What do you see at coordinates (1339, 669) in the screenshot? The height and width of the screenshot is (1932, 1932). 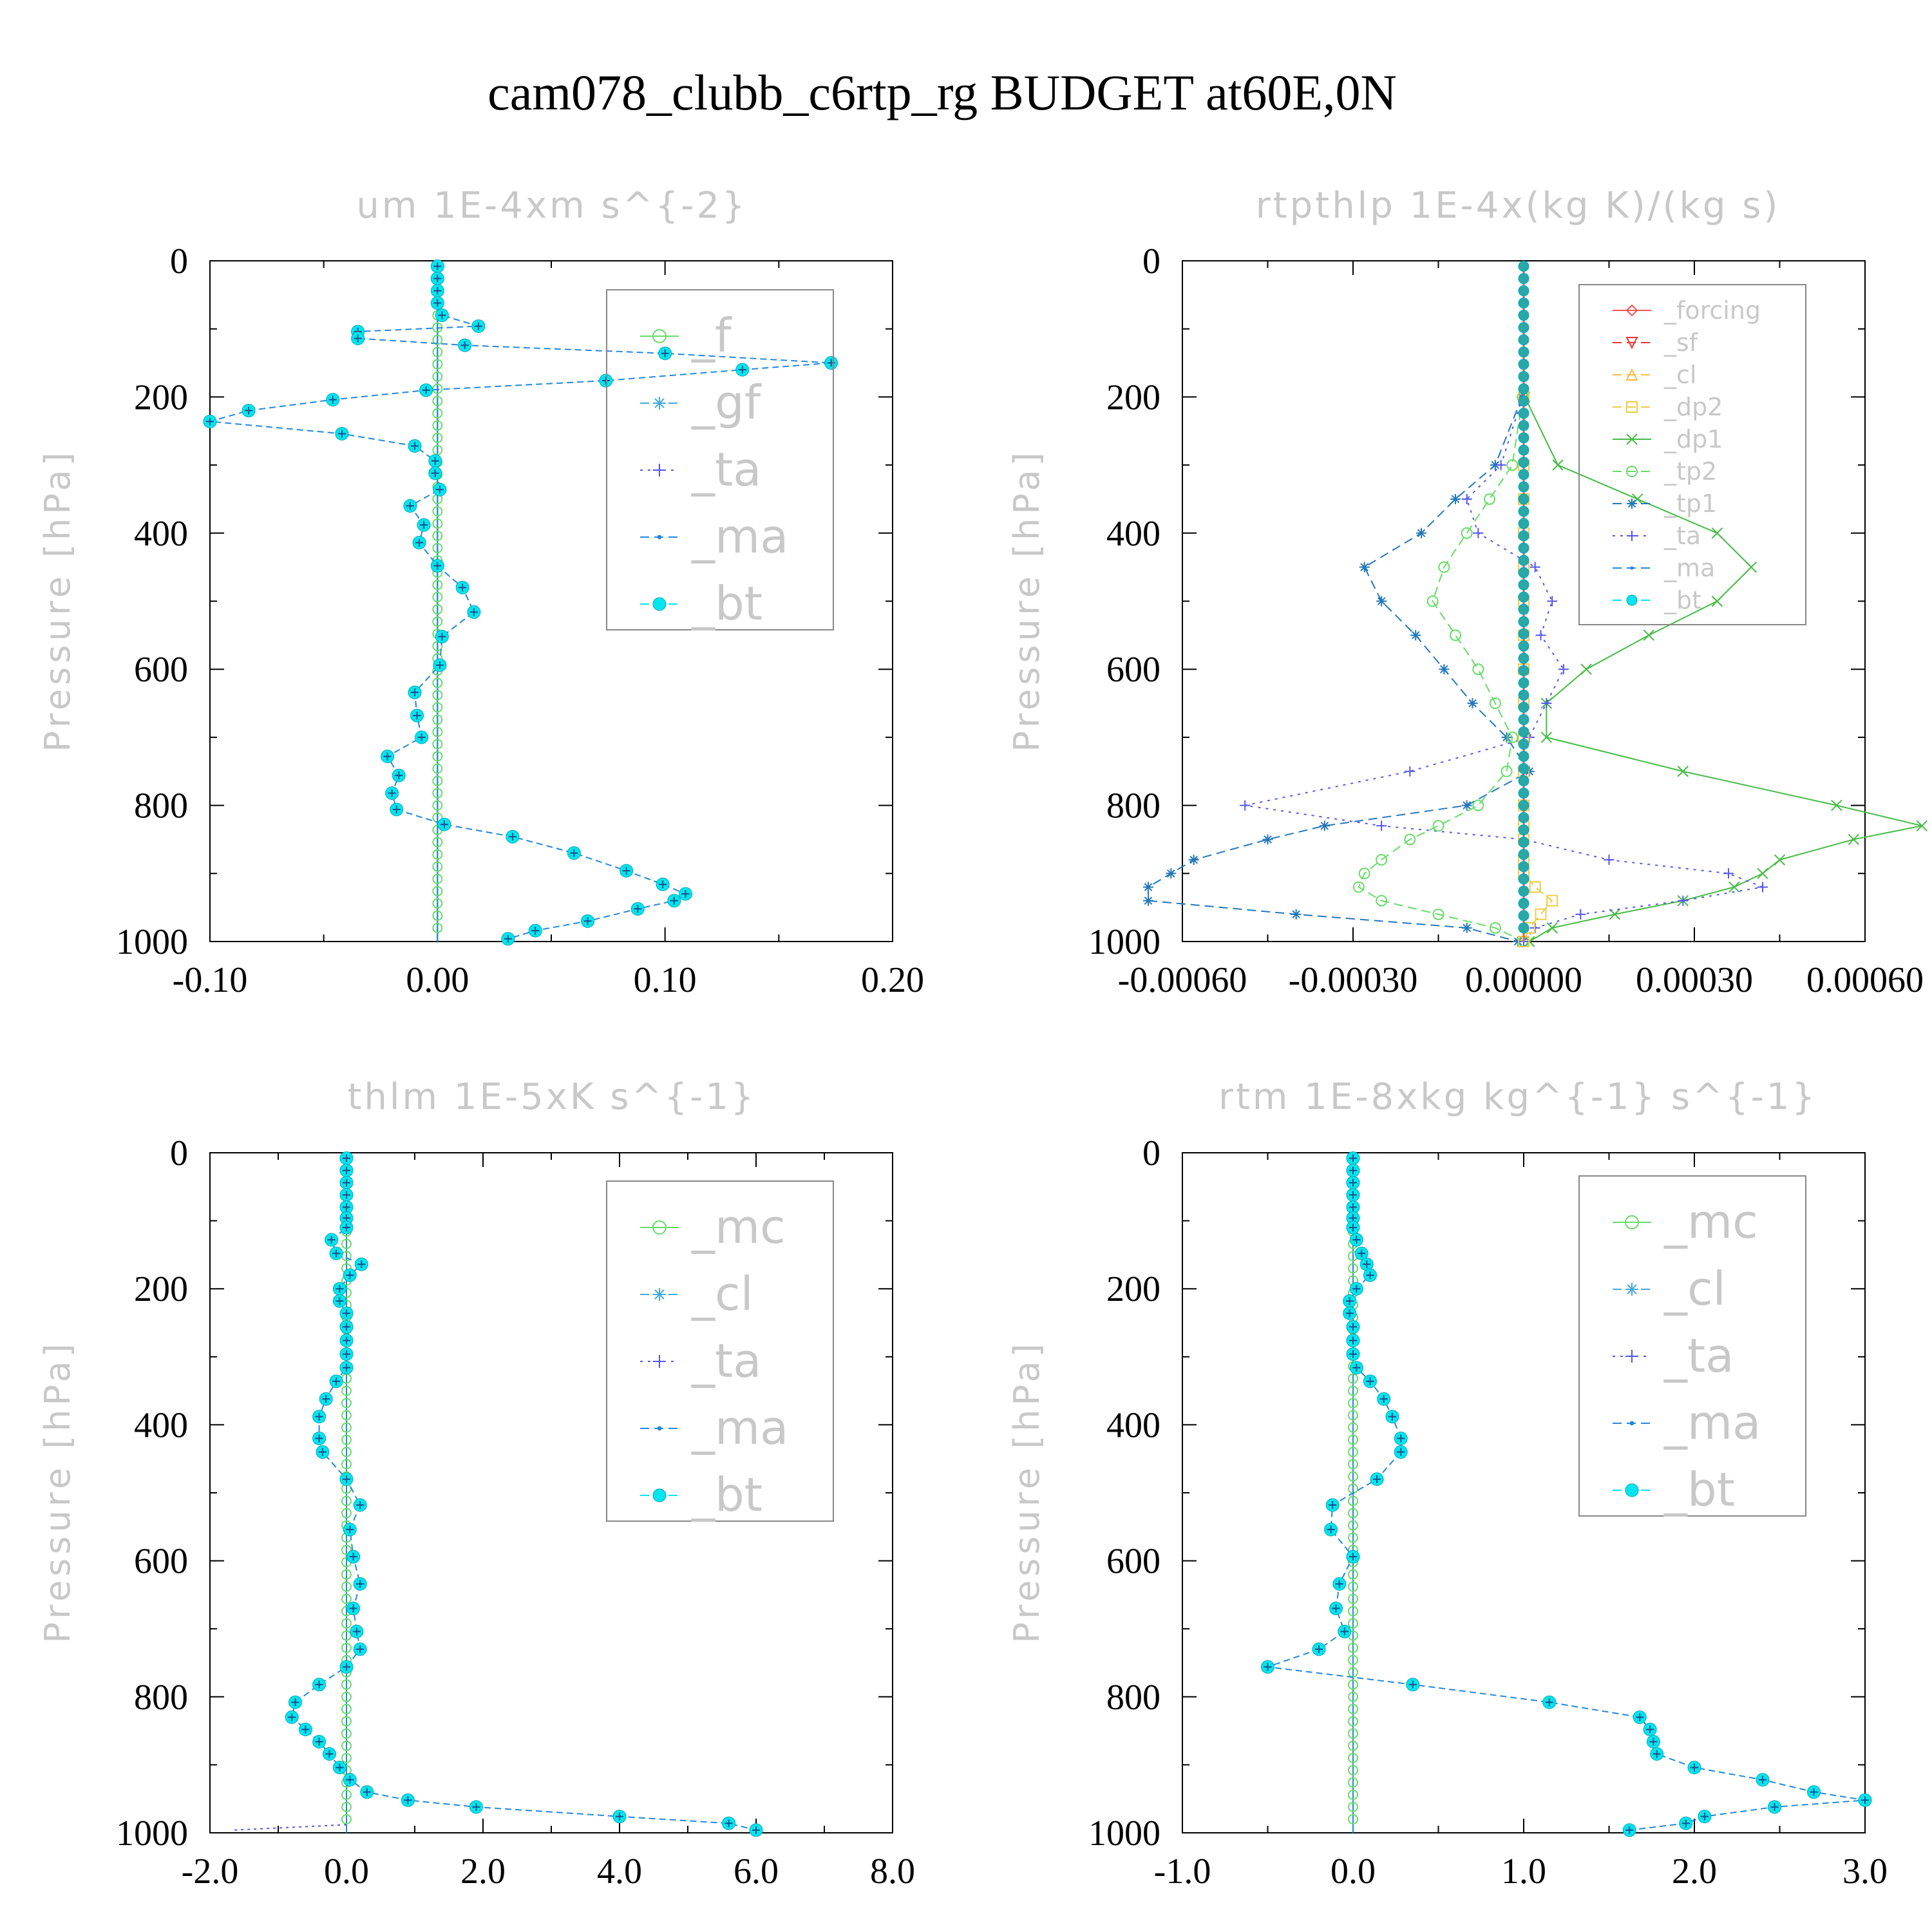 I see `series-line-tp1` at bounding box center [1339, 669].